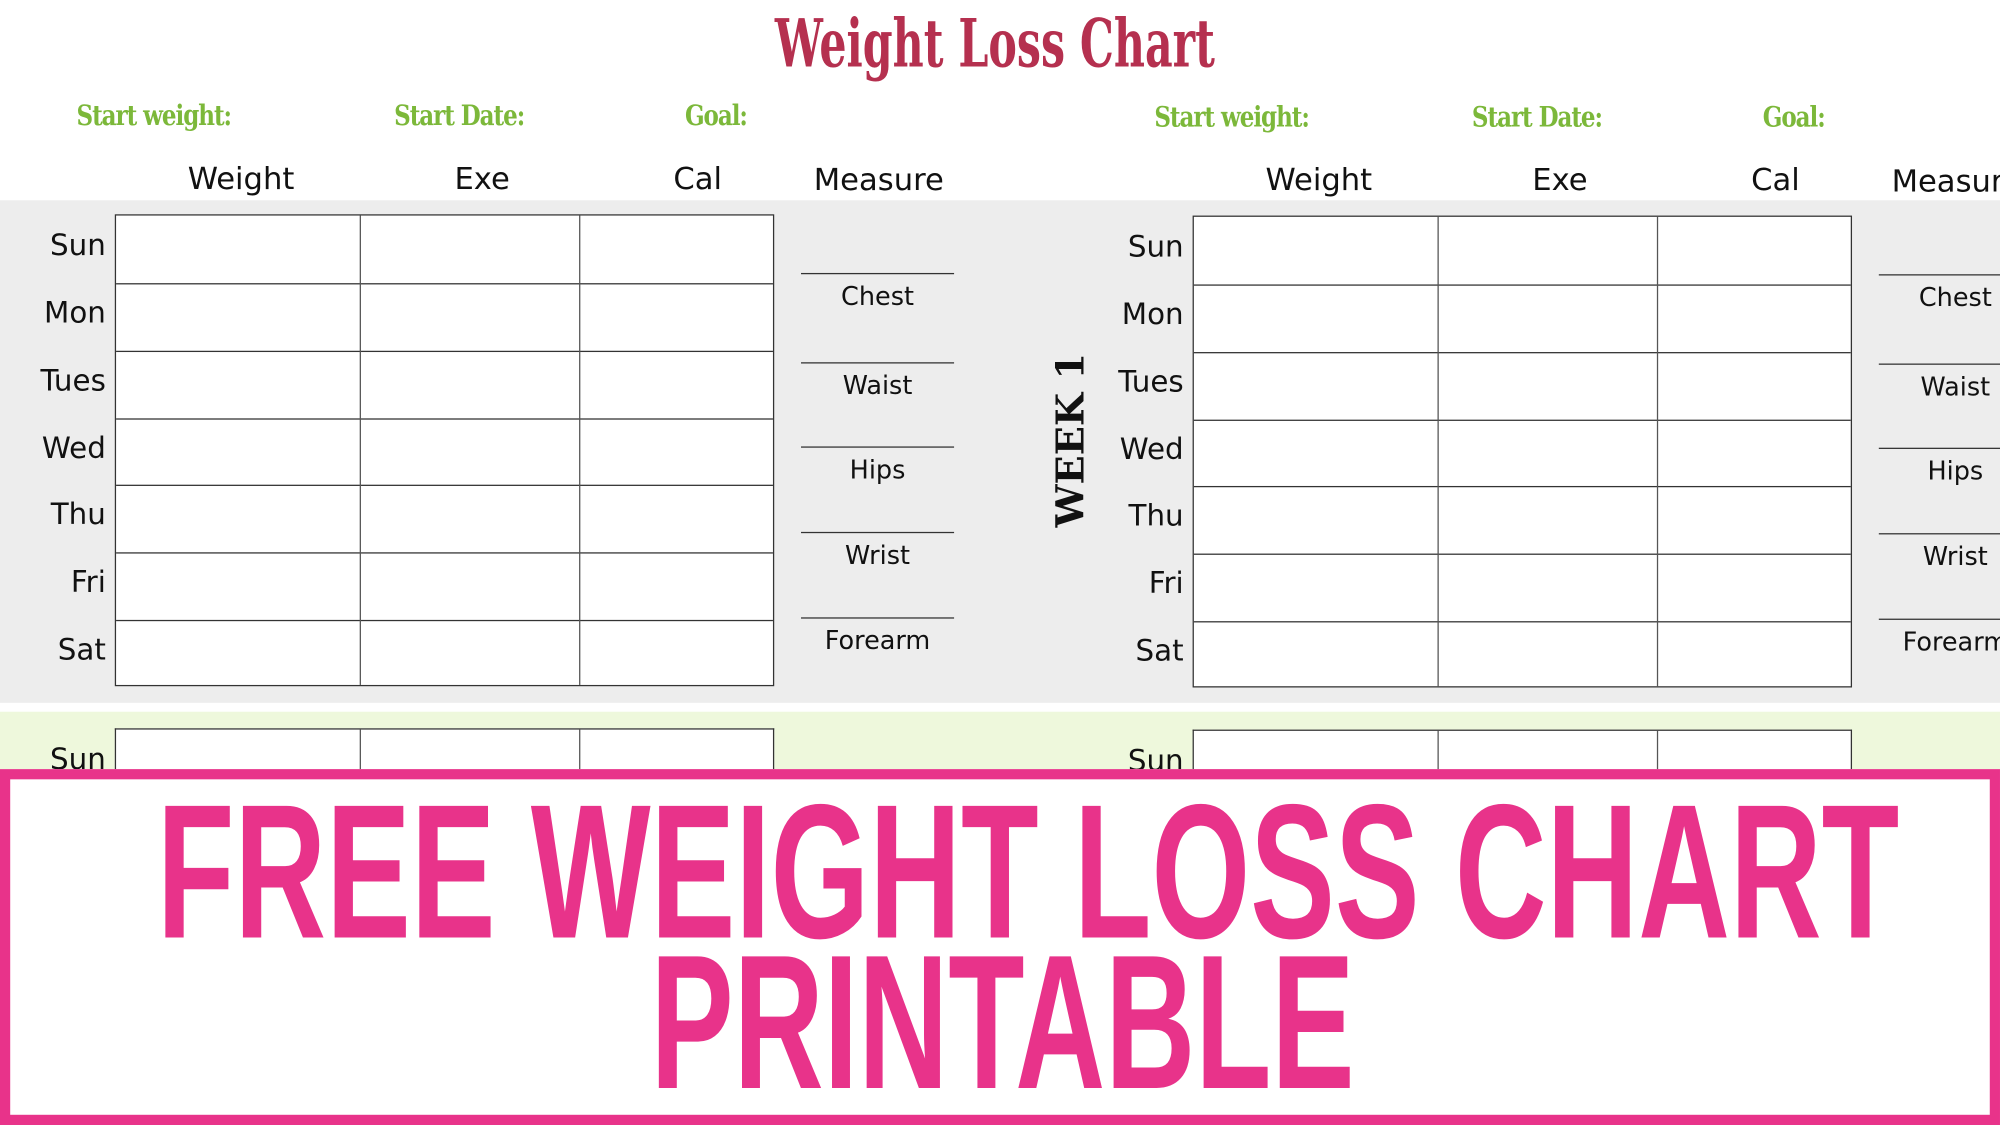 This screenshot has width=2000, height=1125. Describe the element at coordinates (994, 43) in the screenshot. I see `page-title: Weight Loss Chart` at that location.